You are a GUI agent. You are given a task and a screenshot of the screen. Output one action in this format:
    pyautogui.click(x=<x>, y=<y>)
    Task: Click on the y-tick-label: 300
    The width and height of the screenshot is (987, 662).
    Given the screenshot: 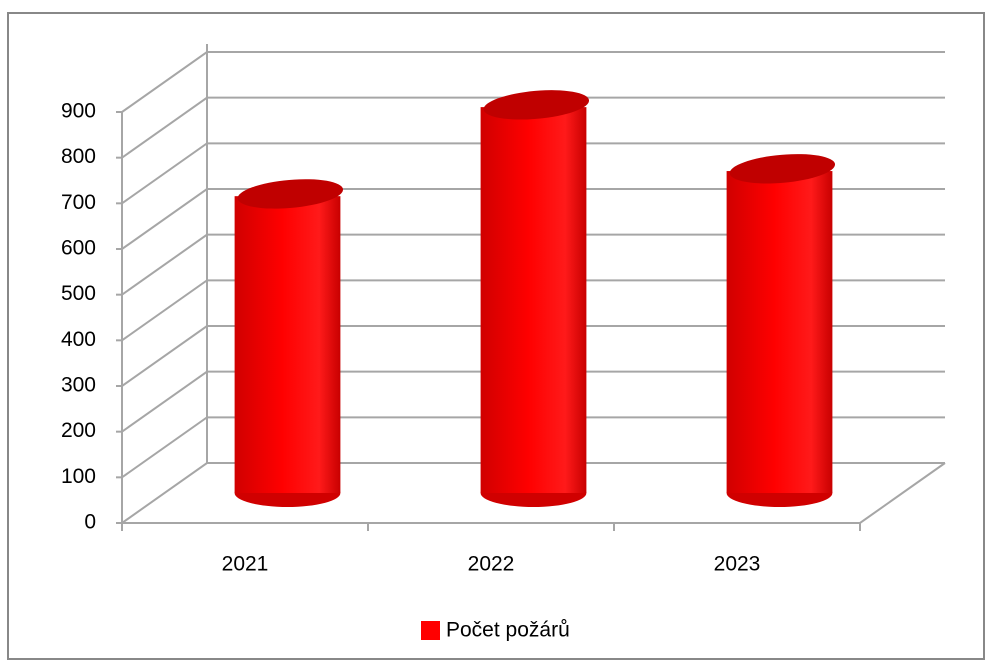 What is the action you would take?
    pyautogui.click(x=78, y=385)
    